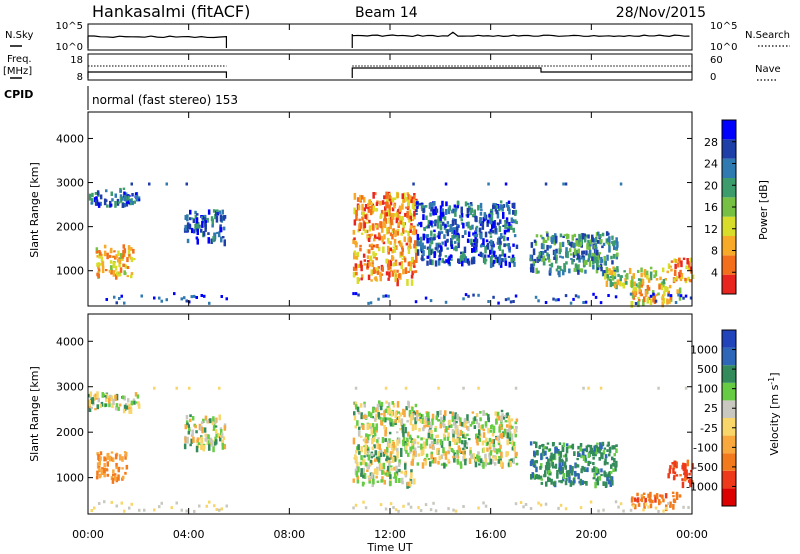  Describe the element at coordinates (714, 272) in the screenshot. I see `colorbar-tick-label: 4` at that location.